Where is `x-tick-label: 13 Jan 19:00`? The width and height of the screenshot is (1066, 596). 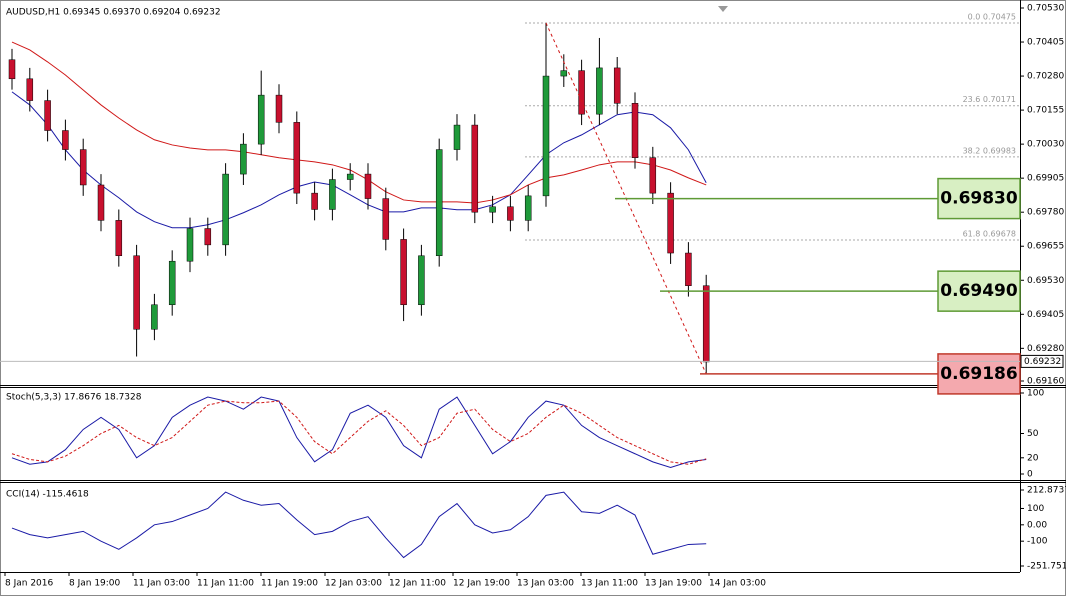 x-tick-label: 13 Jan 19:00 is located at coordinates (673, 584).